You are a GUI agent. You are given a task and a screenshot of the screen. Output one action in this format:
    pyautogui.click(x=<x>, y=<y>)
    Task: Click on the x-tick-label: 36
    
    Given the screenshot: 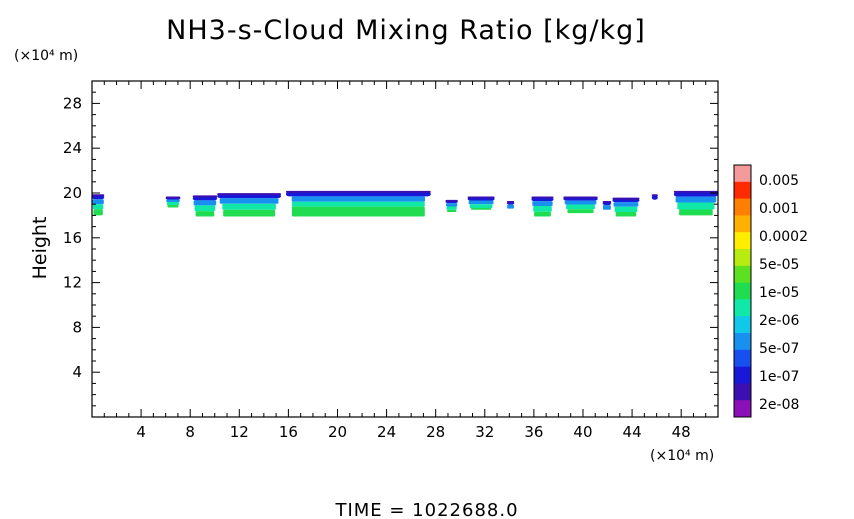 What is the action you would take?
    pyautogui.click(x=533, y=432)
    